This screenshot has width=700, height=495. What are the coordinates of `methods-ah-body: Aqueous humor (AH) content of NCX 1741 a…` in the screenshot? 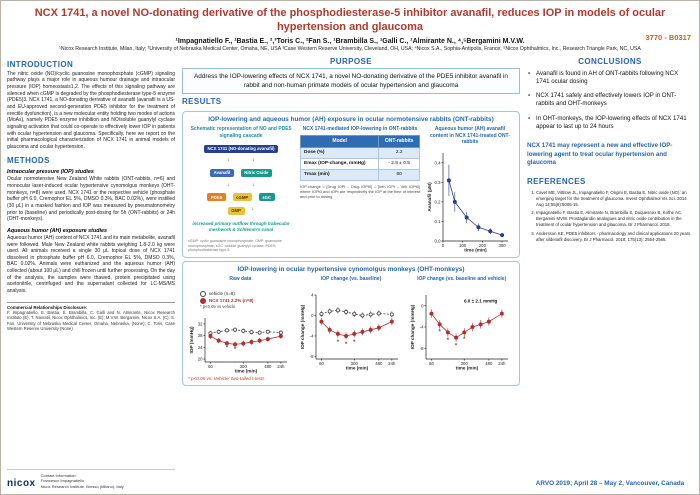 It's located at (91, 264).